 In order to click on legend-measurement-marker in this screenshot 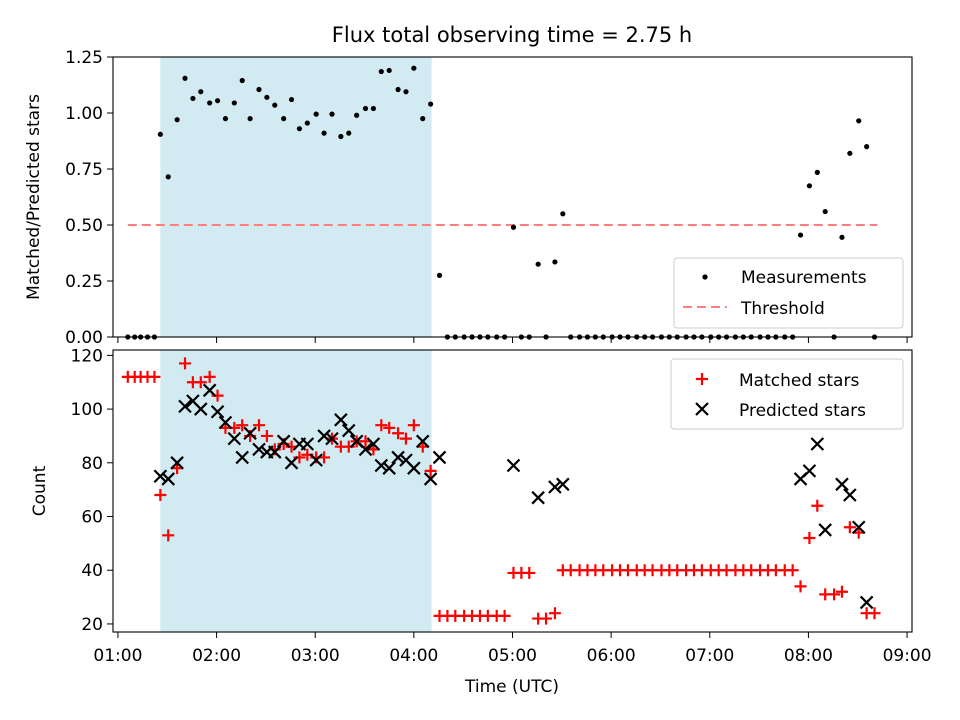, I will do `click(705, 277)`.